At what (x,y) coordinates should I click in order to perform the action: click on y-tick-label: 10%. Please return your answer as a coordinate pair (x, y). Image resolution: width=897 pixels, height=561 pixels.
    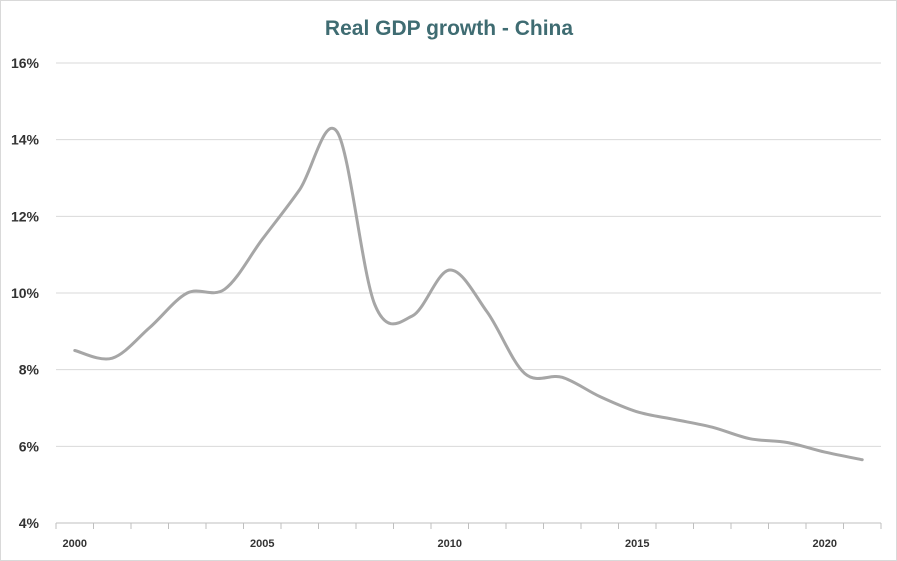
    Looking at the image, I should click on (25, 293).